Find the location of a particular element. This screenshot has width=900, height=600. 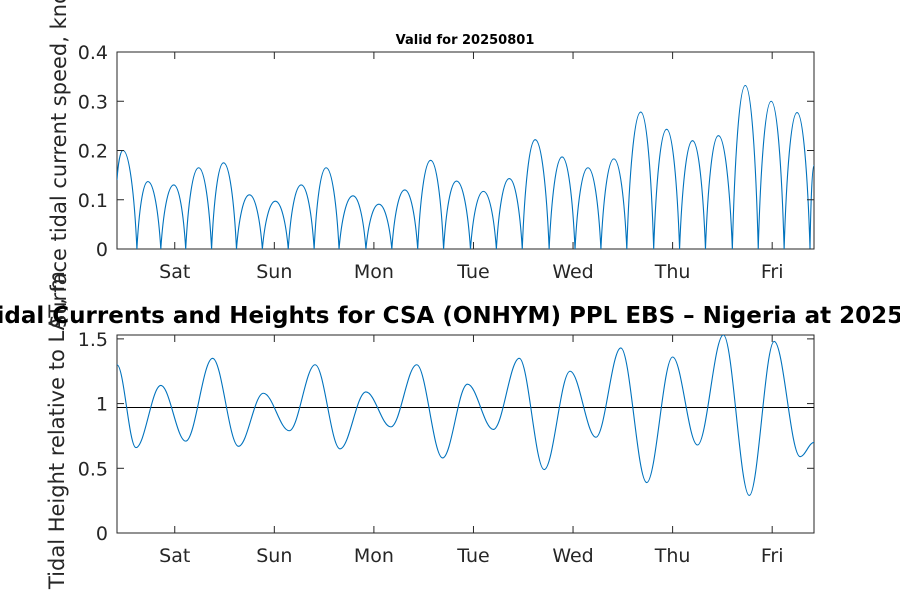

currents-y-tick-label: 0.1 is located at coordinates (93, 201).